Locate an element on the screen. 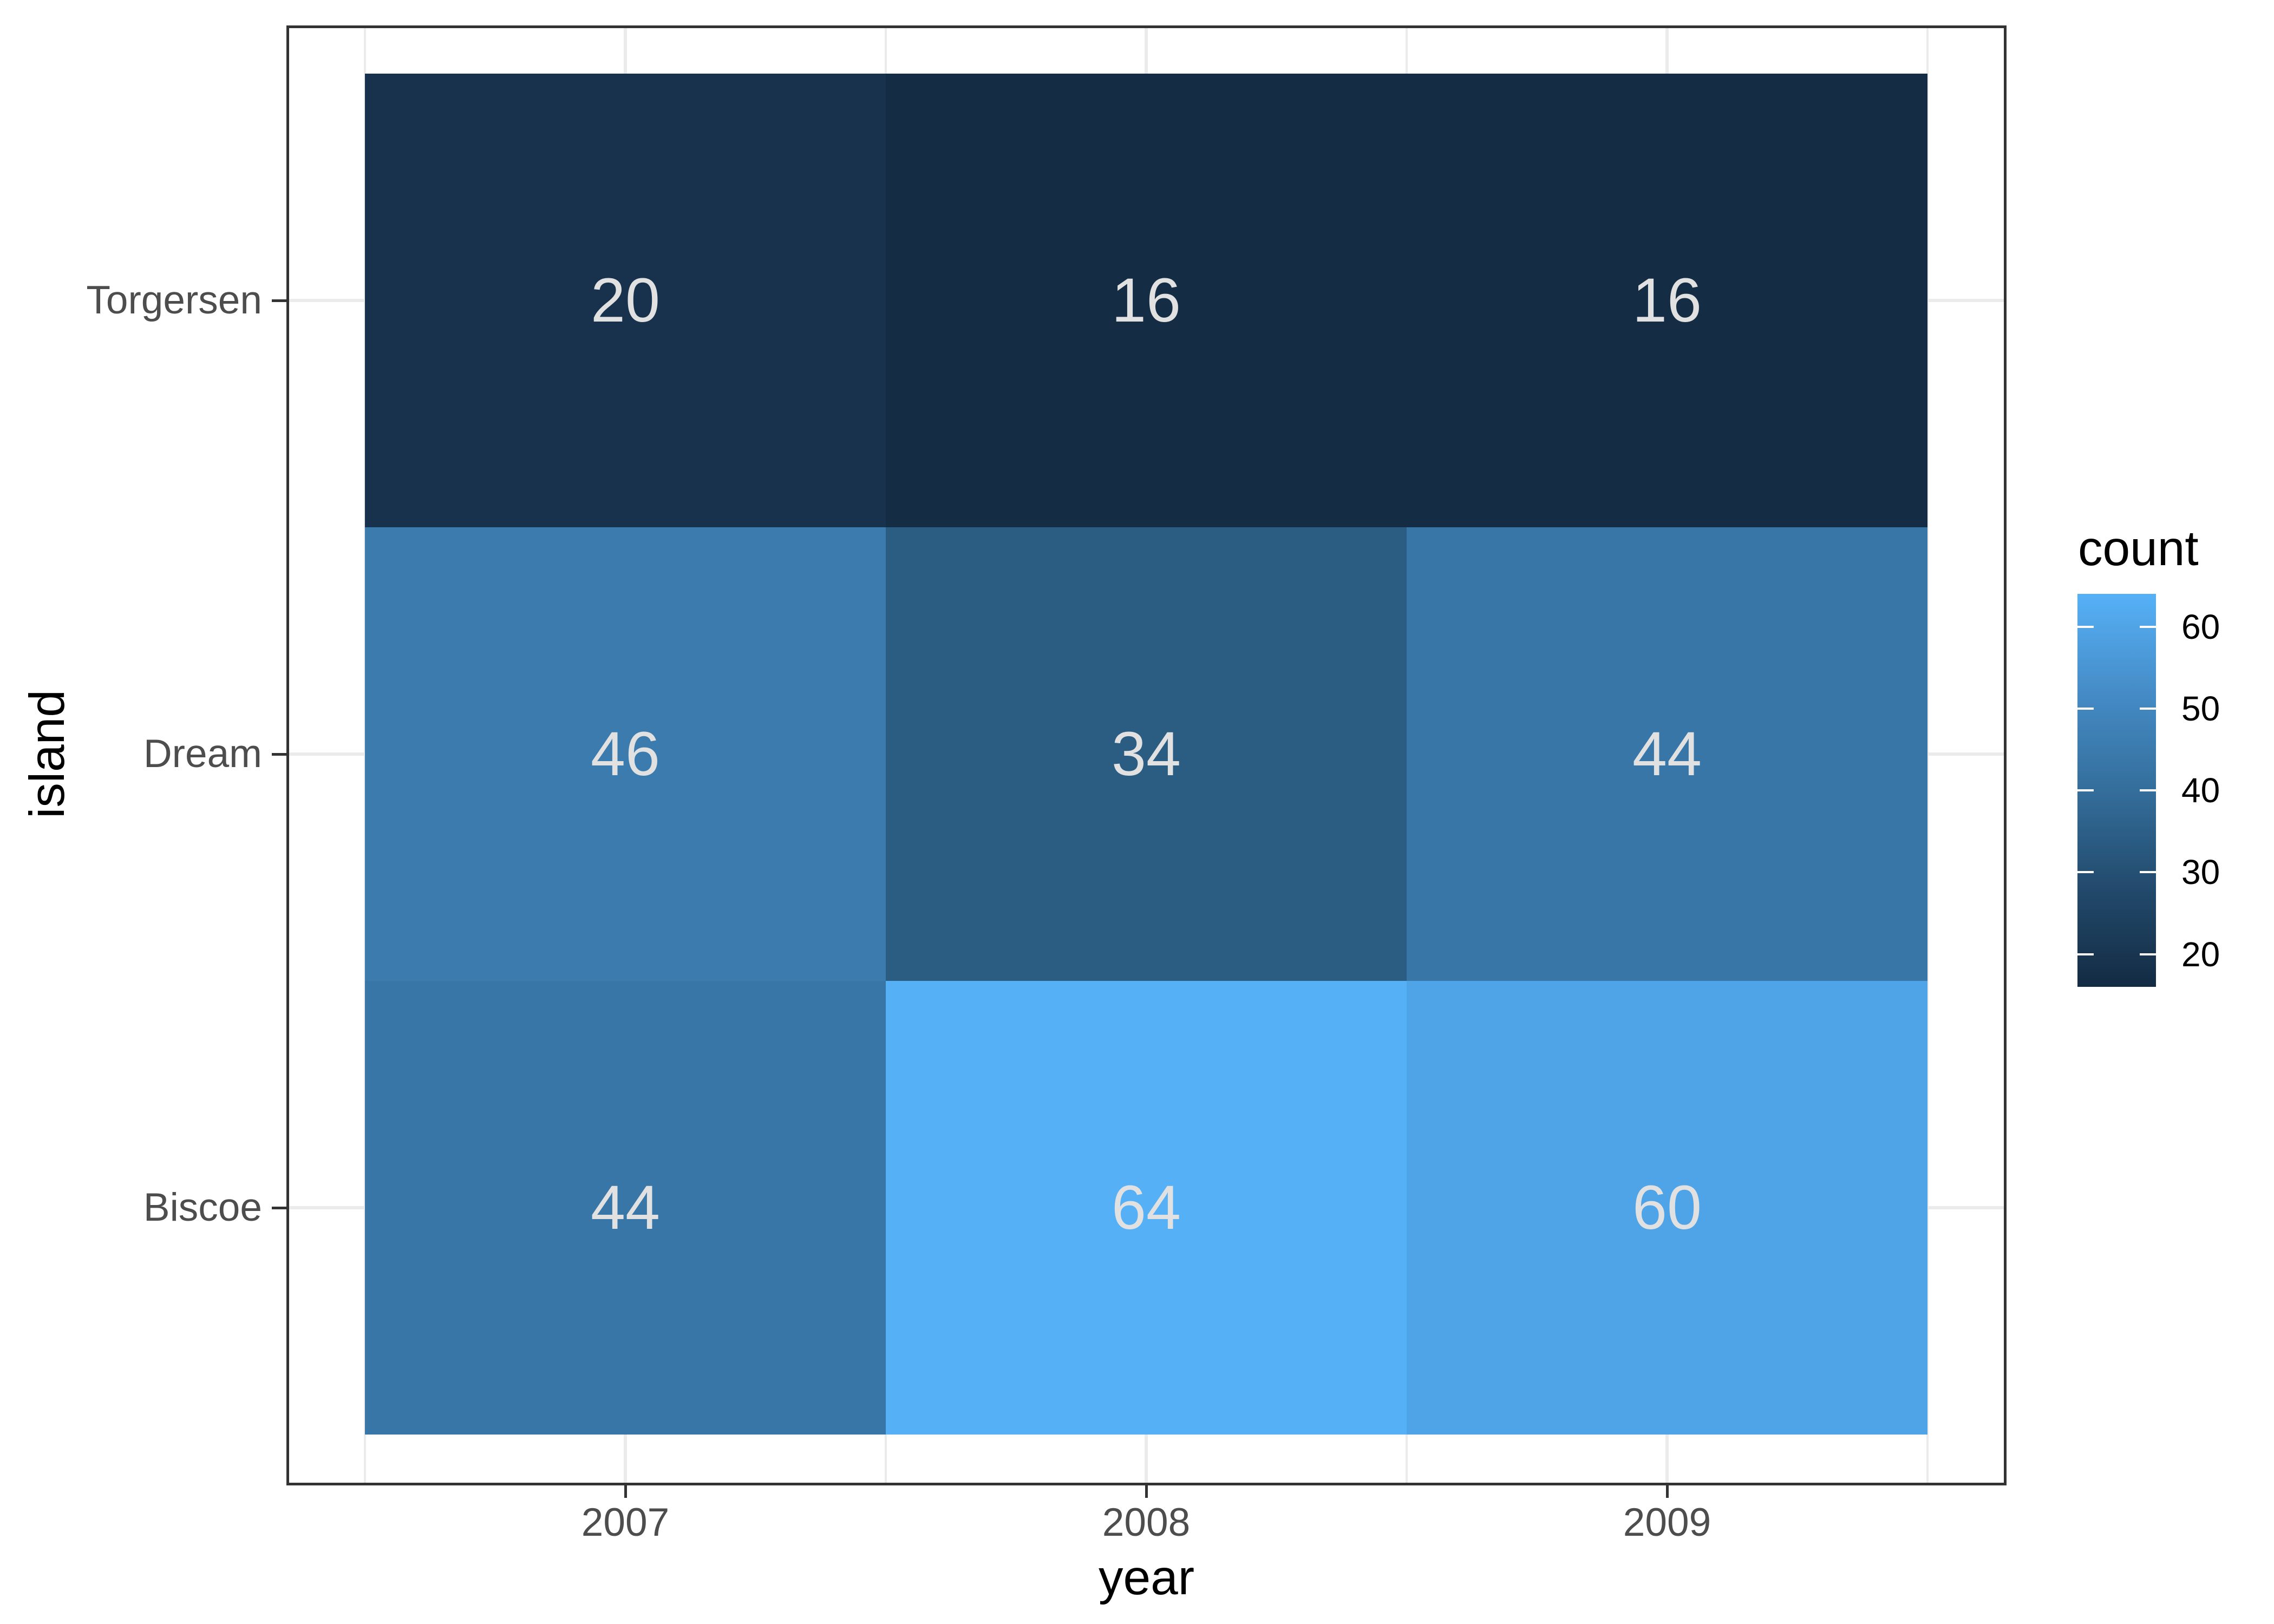  tile-value-label: 60 is located at coordinates (1667, 1208).